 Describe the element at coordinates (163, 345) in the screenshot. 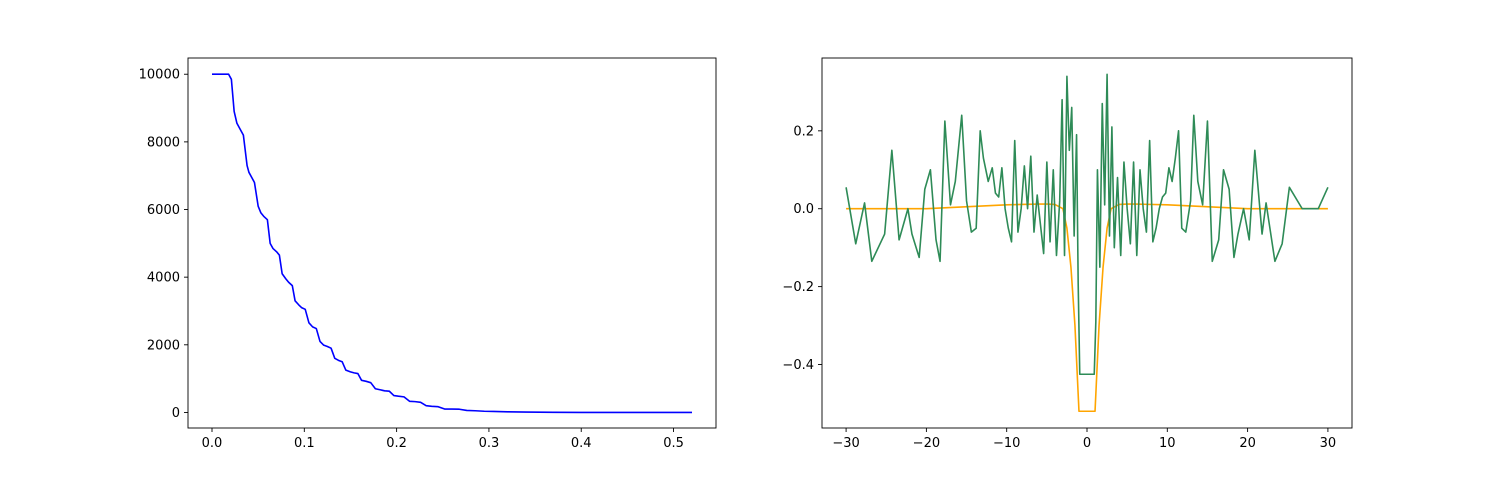

I see `y-tick-label: 2000` at that location.